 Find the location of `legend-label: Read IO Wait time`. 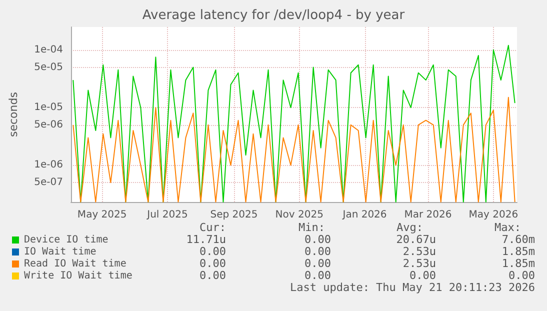

legend-label: Read IO Wait time is located at coordinates (75, 264).